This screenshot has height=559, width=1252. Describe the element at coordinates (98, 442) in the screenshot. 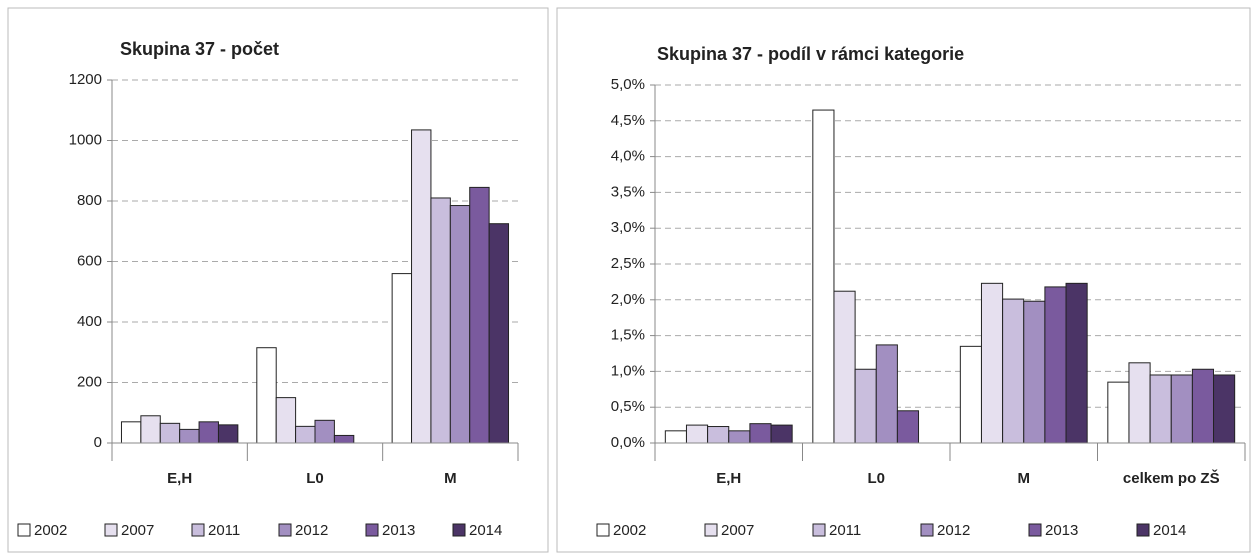

I see `y-tick-label: 0` at that location.